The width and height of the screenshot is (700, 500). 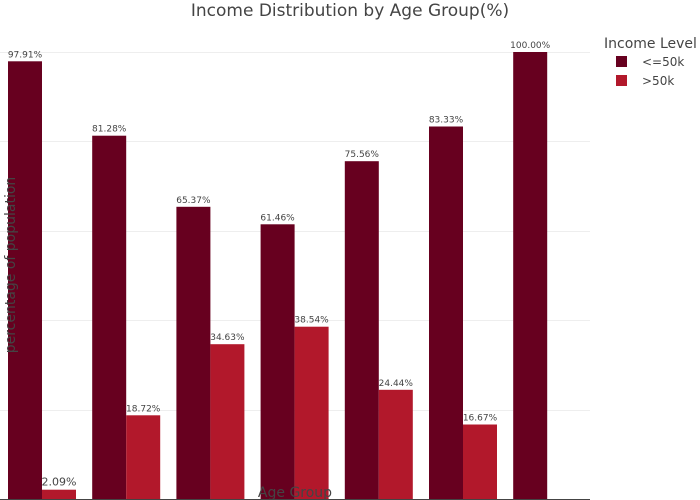 I want to click on bar-label-gt50k-2: 34.63%, so click(x=227, y=338).